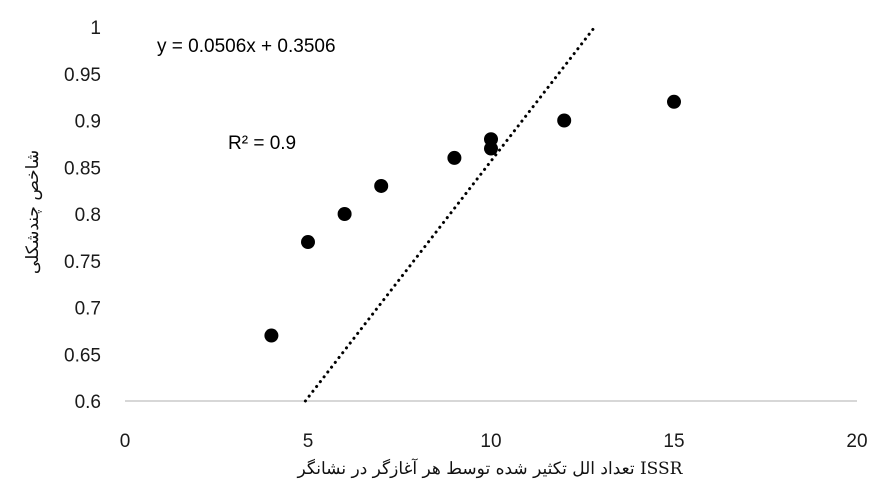 This screenshot has height=481, width=874. What do you see at coordinates (262, 143) in the screenshot?
I see `trendline-r2: R² = 0.9` at bounding box center [262, 143].